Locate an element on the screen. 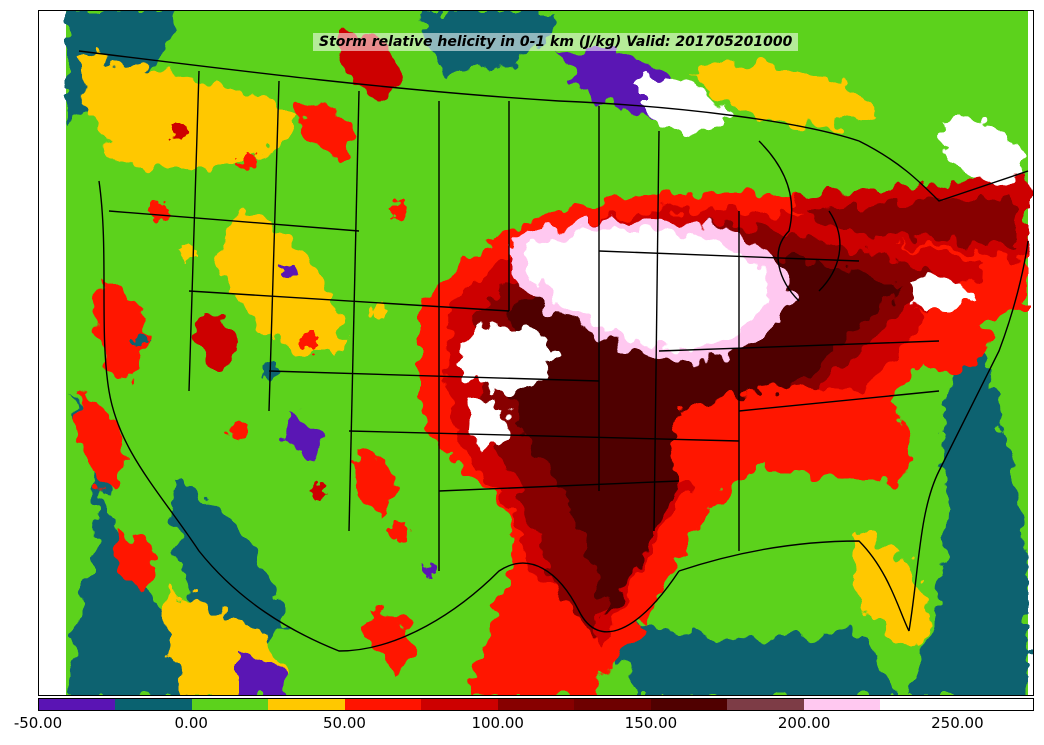 Image resolution: width=1044 pixels, height=745 pixels. colorbar-tick-label: 50.00 is located at coordinates (344, 723).